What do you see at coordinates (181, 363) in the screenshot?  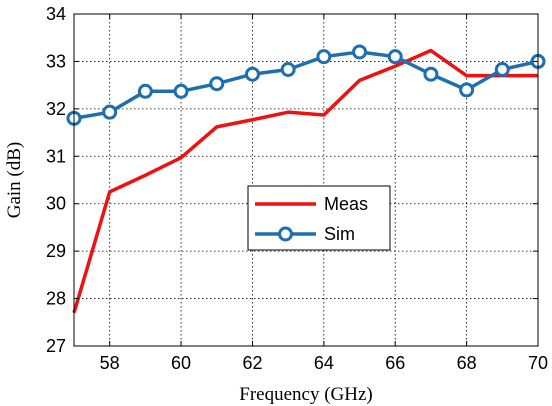 I see `x-tick-label: 60` at bounding box center [181, 363].